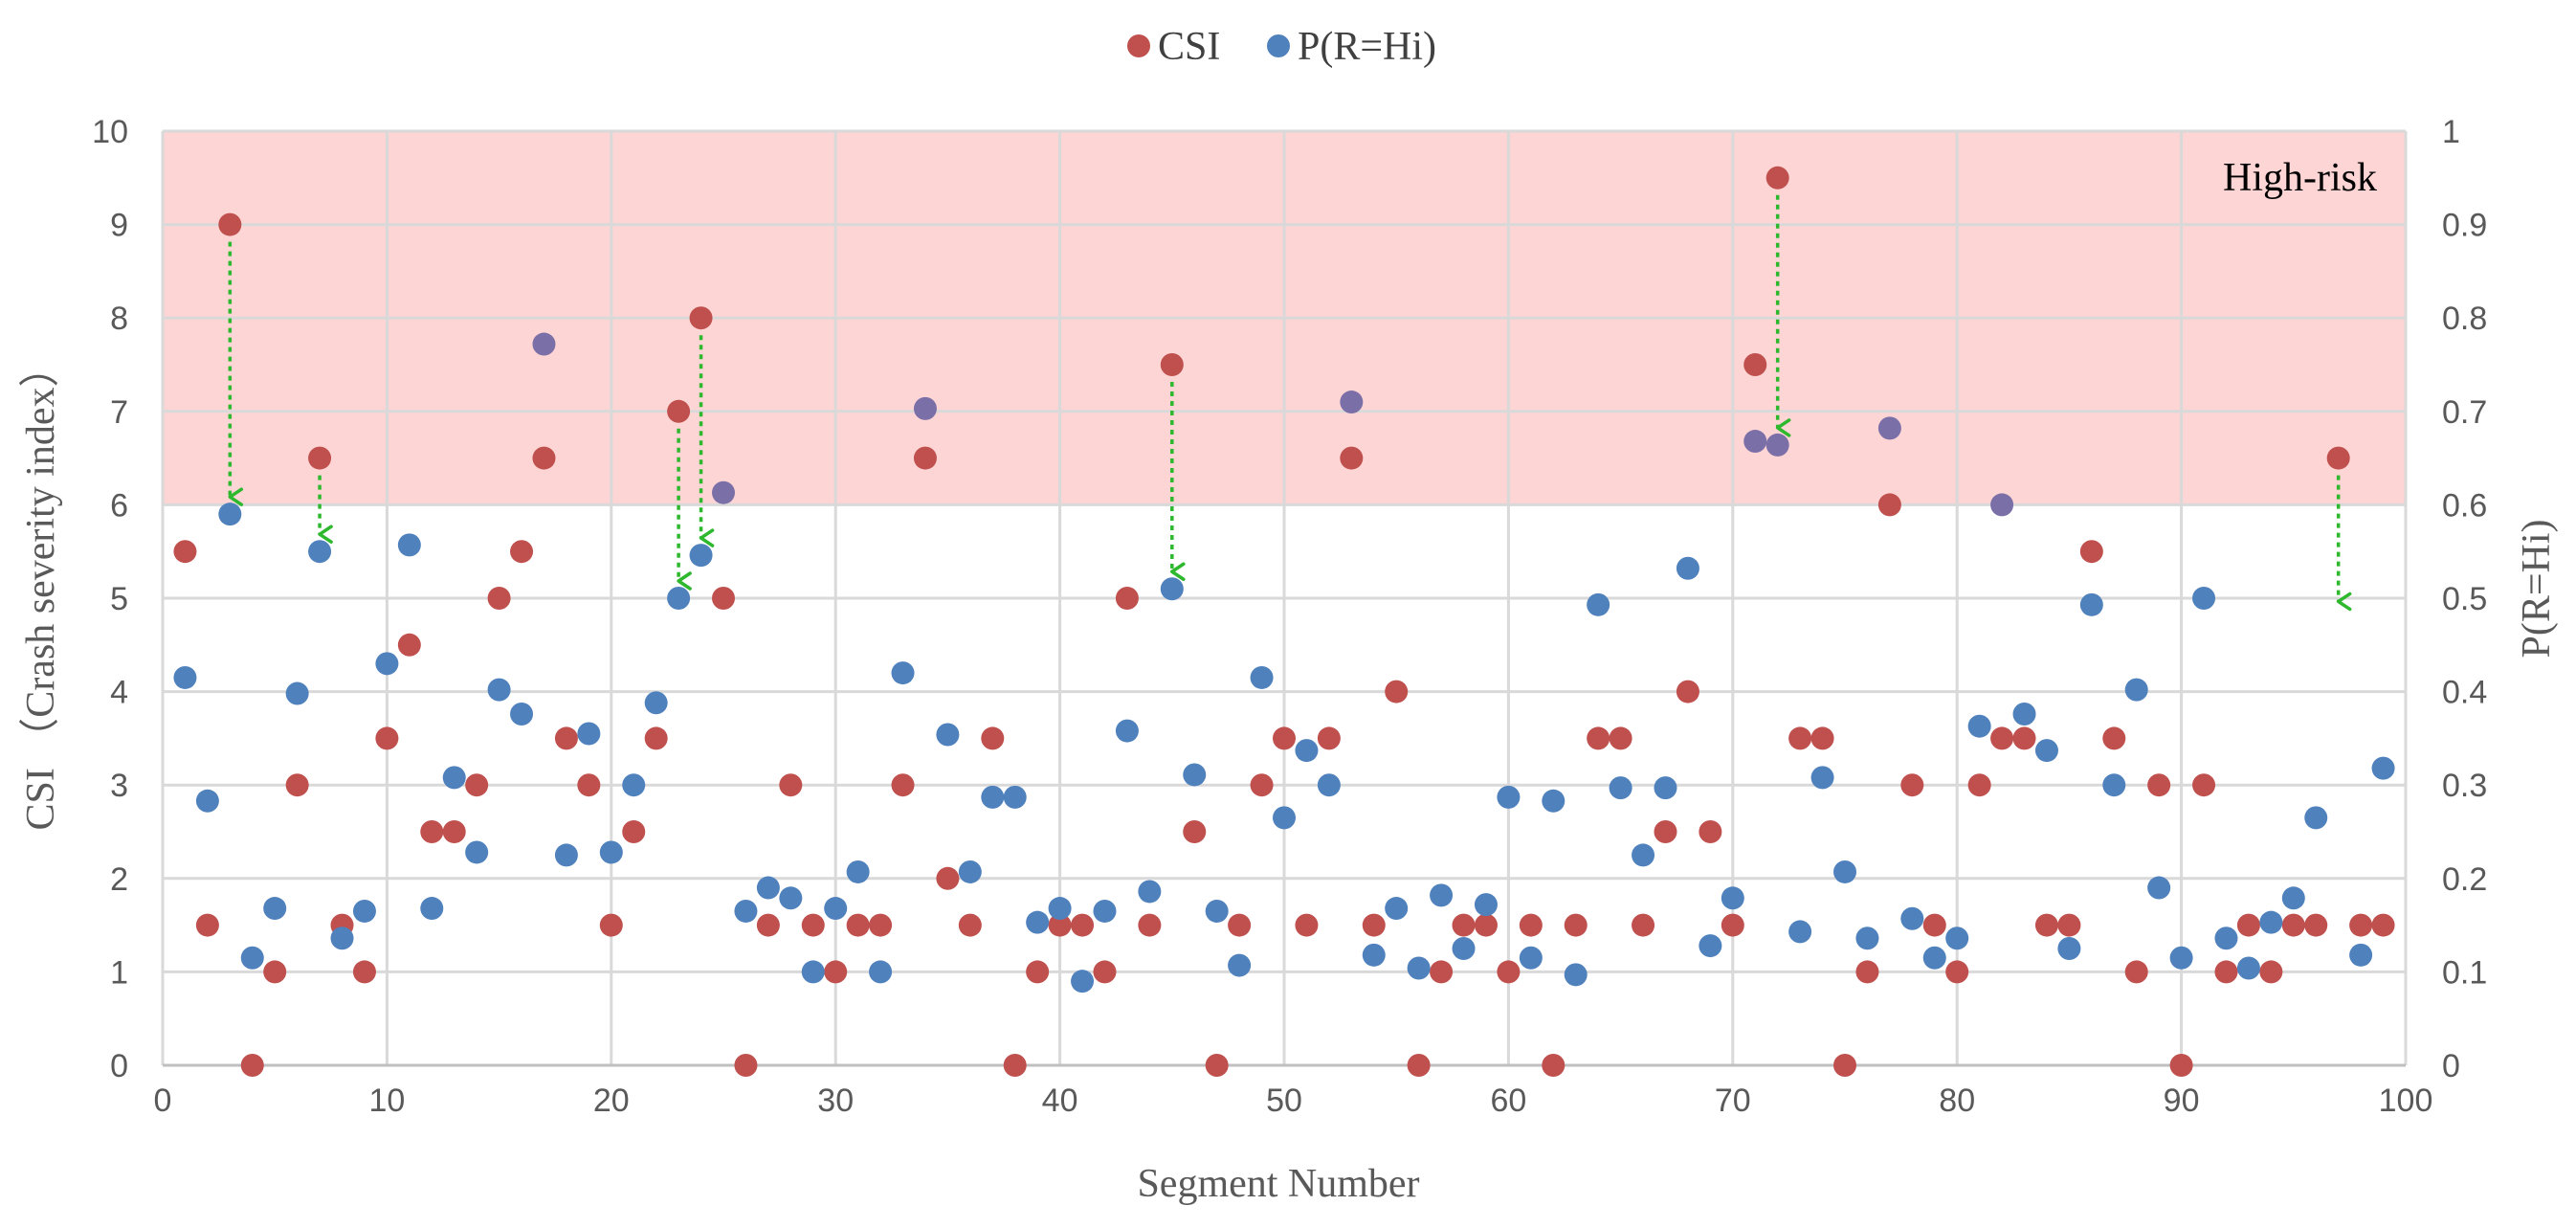 Image resolution: width=2576 pixels, height=1228 pixels. What do you see at coordinates (611, 1101) in the screenshot?
I see `x-tick-label: 20` at bounding box center [611, 1101].